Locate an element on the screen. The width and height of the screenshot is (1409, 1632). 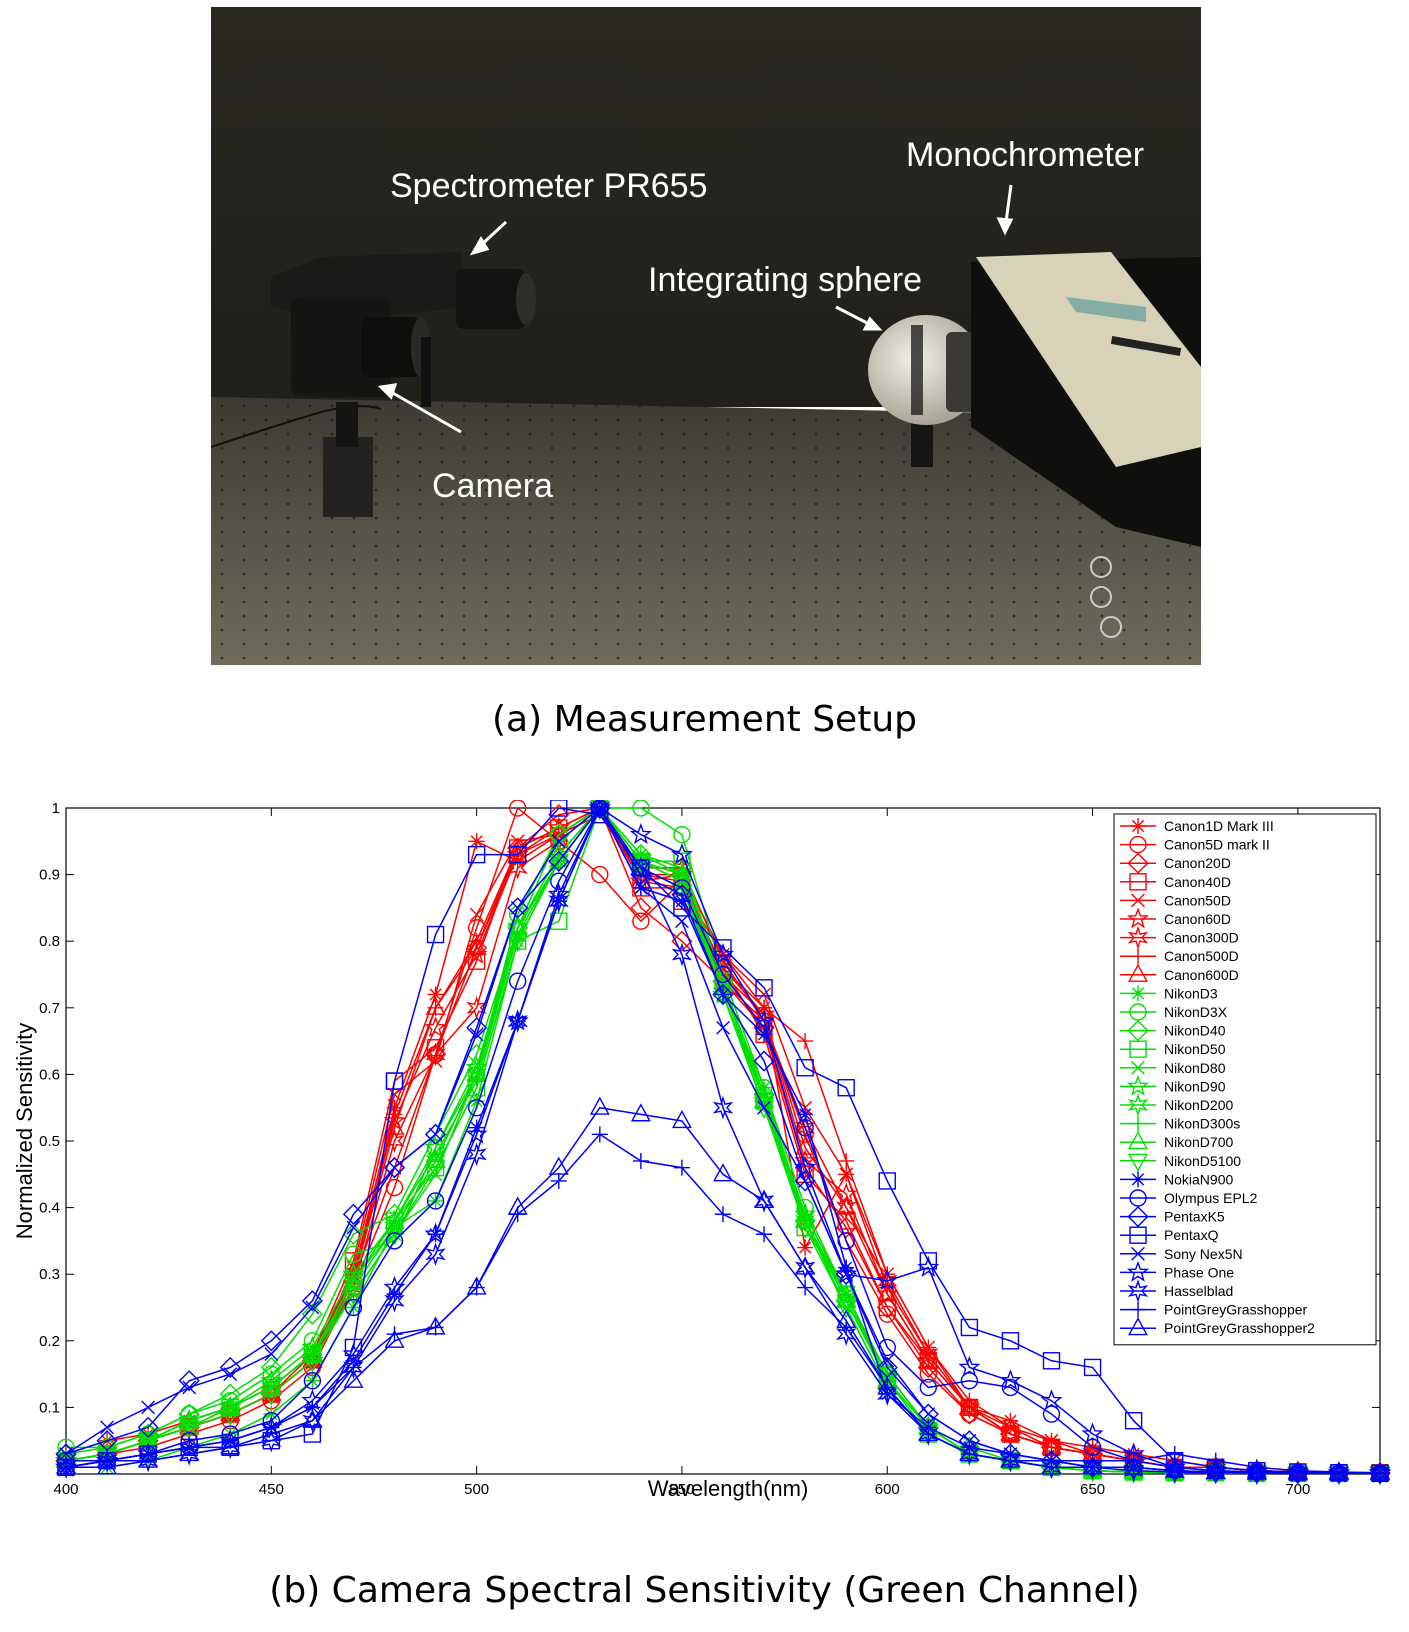
legend-item: Sony Nex5N is located at coordinates (1181, 1254).